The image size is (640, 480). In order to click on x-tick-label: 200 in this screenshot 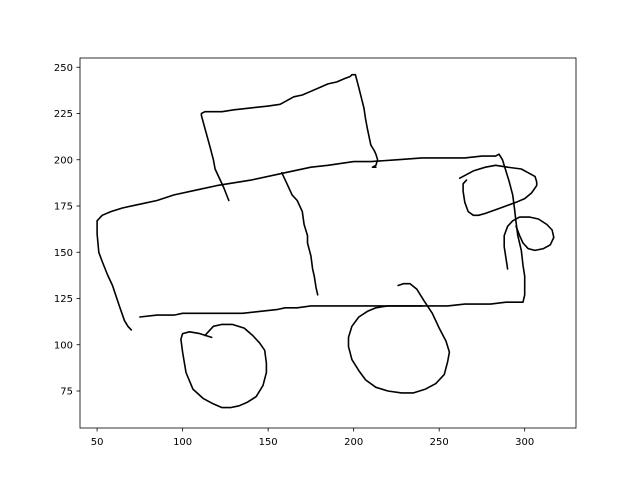, I will do `click(353, 442)`.